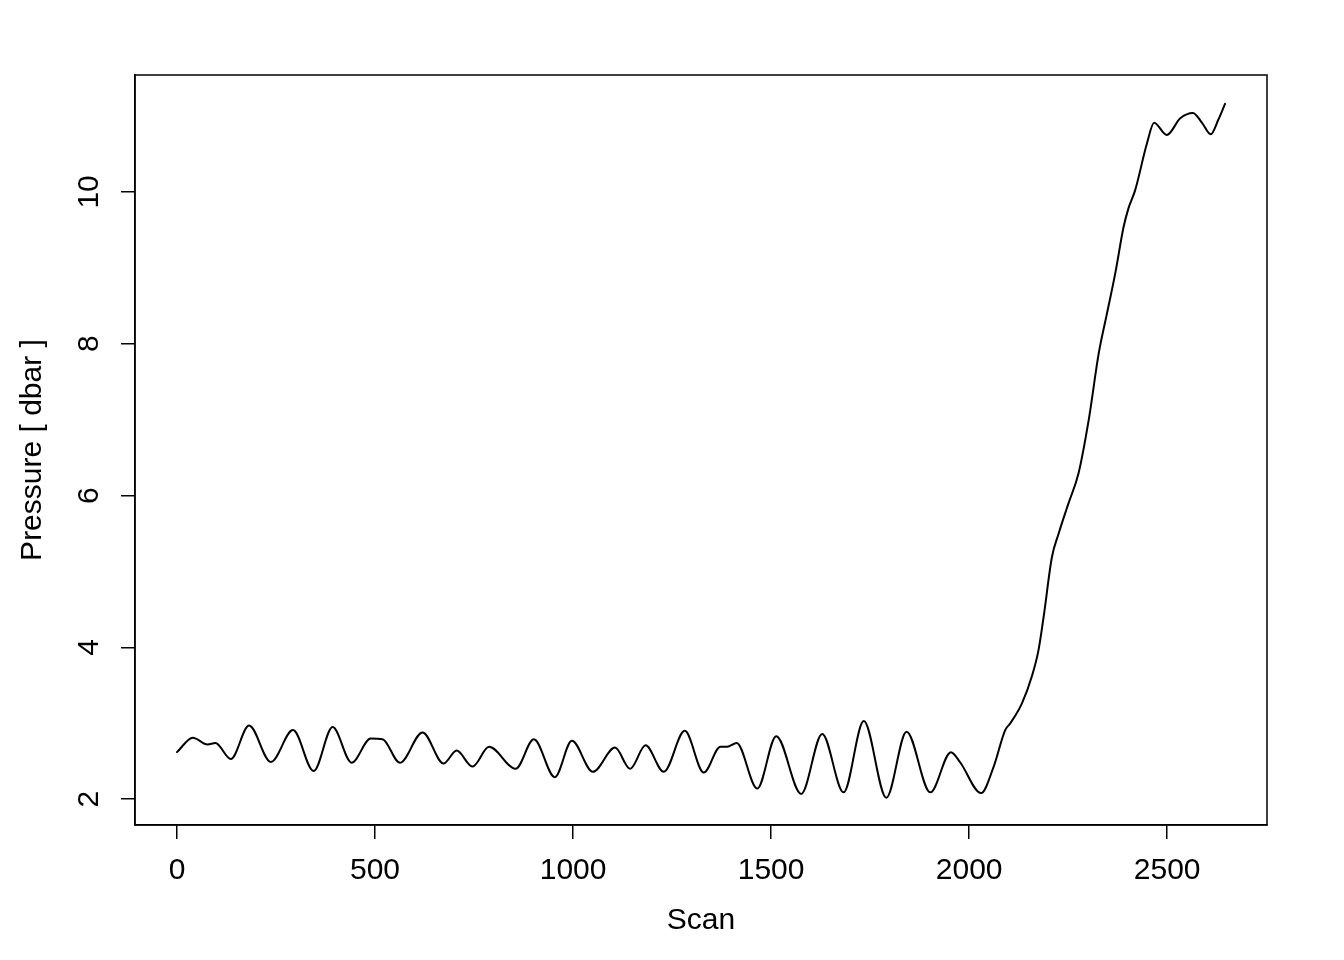 The width and height of the screenshot is (1344, 960). What do you see at coordinates (771, 869) in the screenshot?
I see `x-tick-label: 1500` at bounding box center [771, 869].